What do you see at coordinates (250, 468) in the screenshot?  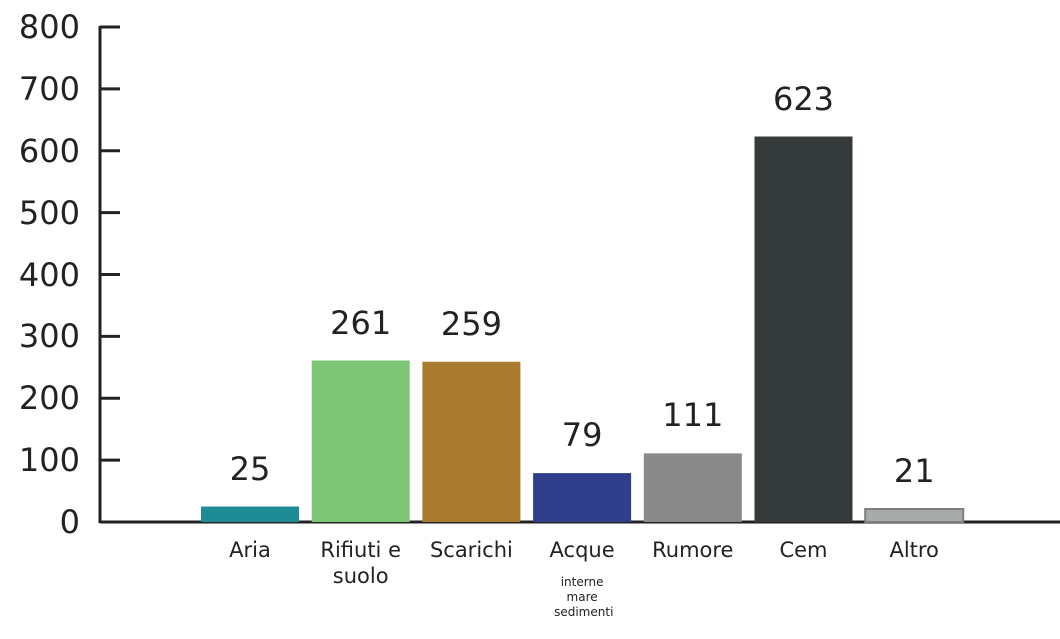 I see `value-label: 25` at bounding box center [250, 468].